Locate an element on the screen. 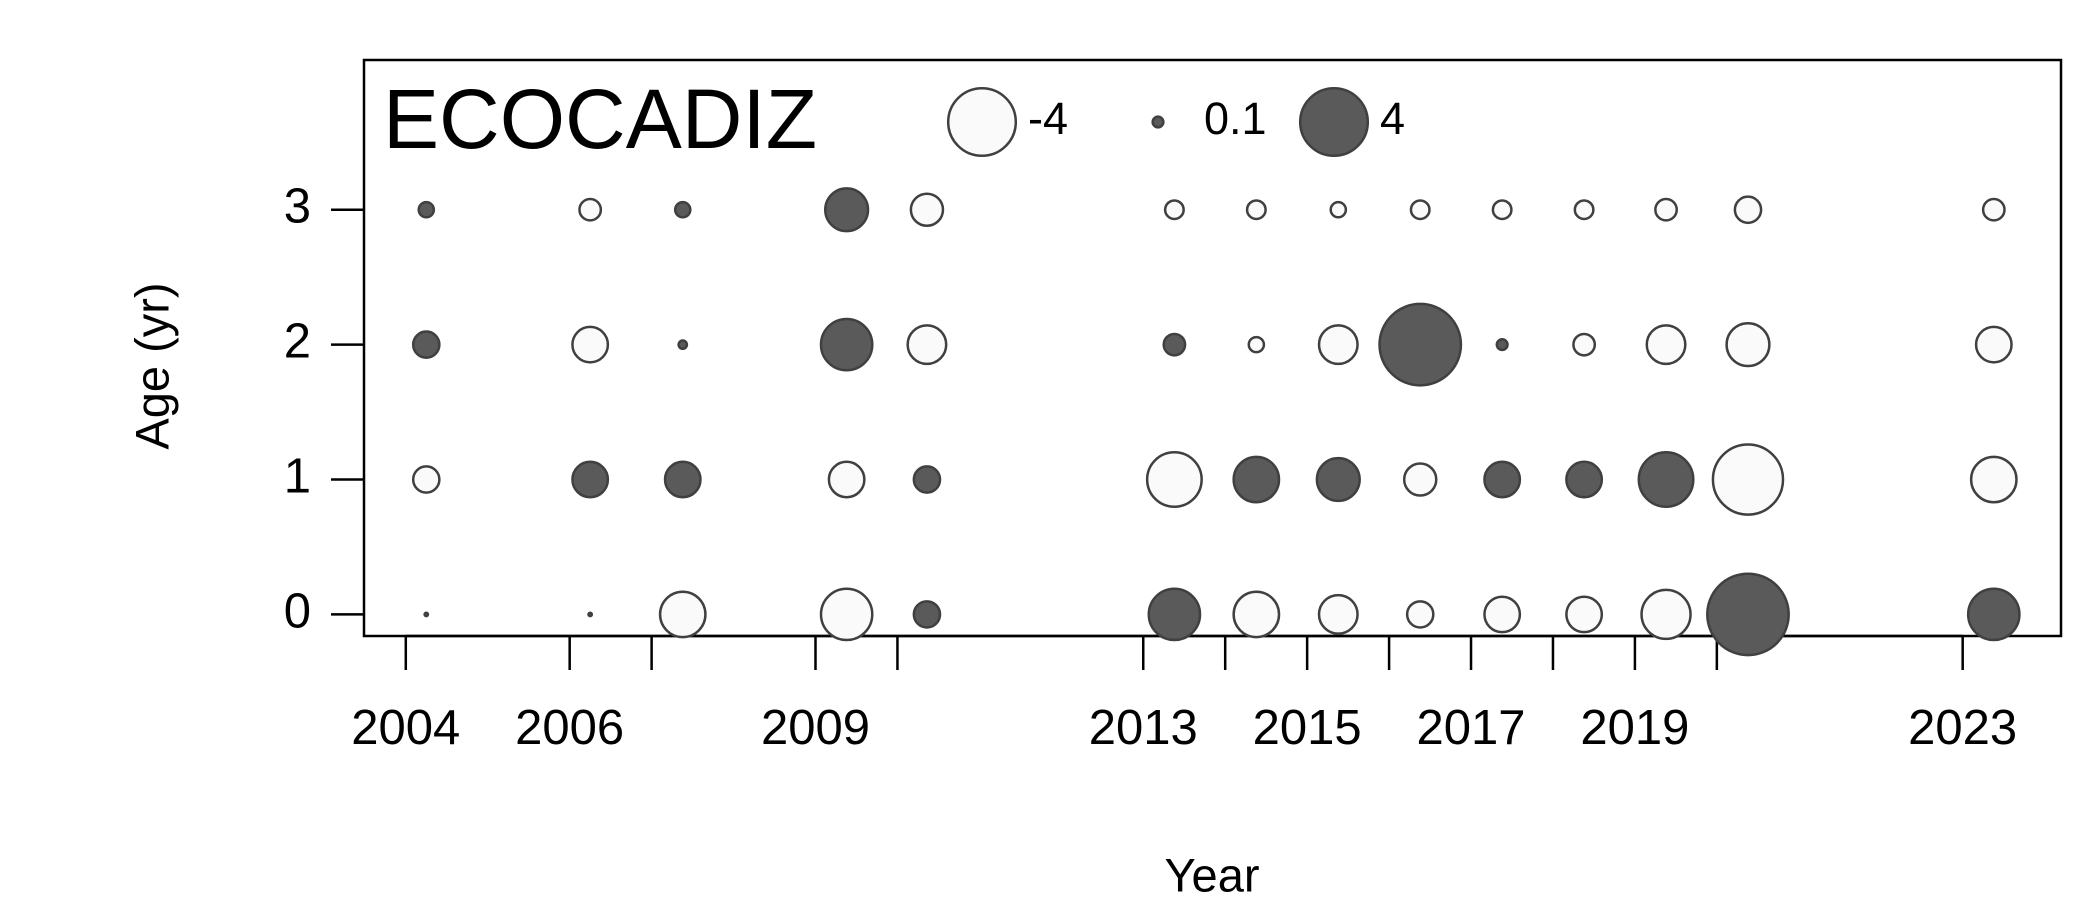  x-tick-label: 2015 is located at coordinates (1307, 728).